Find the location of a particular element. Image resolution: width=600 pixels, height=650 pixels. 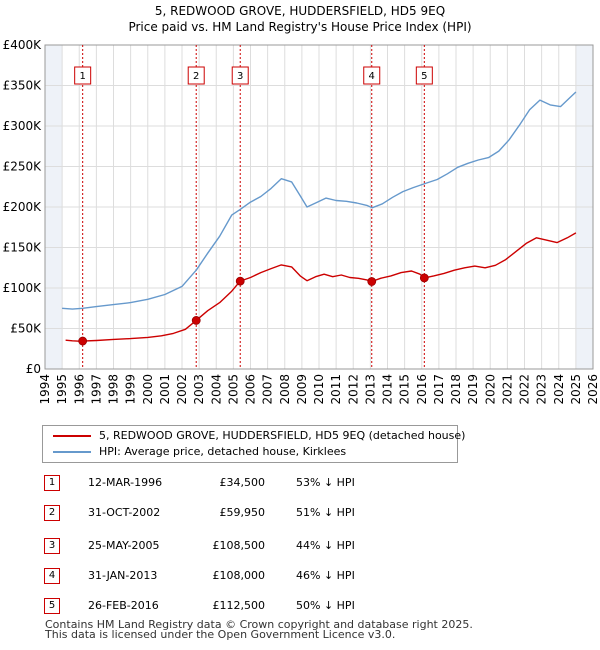

sale-marker-num: 1 is located at coordinates (52, 483).